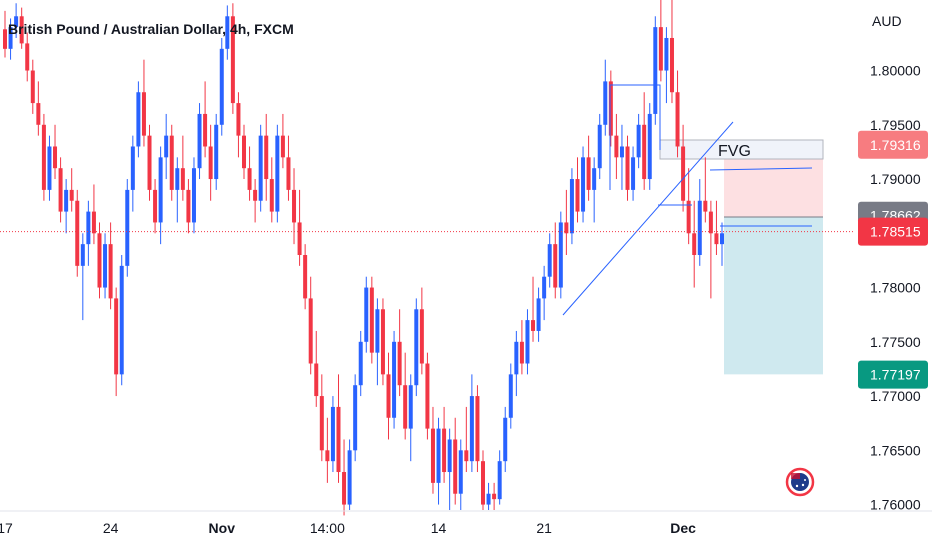 The image size is (932, 550). I want to click on price-tick-label: 1.78000, so click(895, 288).